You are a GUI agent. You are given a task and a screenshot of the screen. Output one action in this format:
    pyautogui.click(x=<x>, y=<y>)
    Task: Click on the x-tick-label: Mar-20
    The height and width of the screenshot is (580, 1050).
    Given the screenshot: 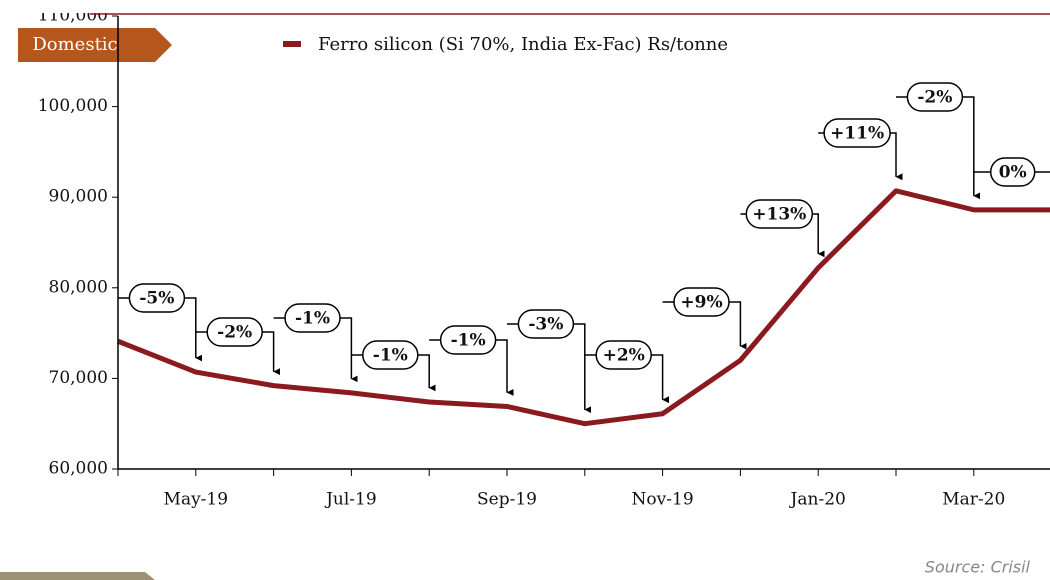 What is the action you would take?
    pyautogui.click(x=973, y=500)
    